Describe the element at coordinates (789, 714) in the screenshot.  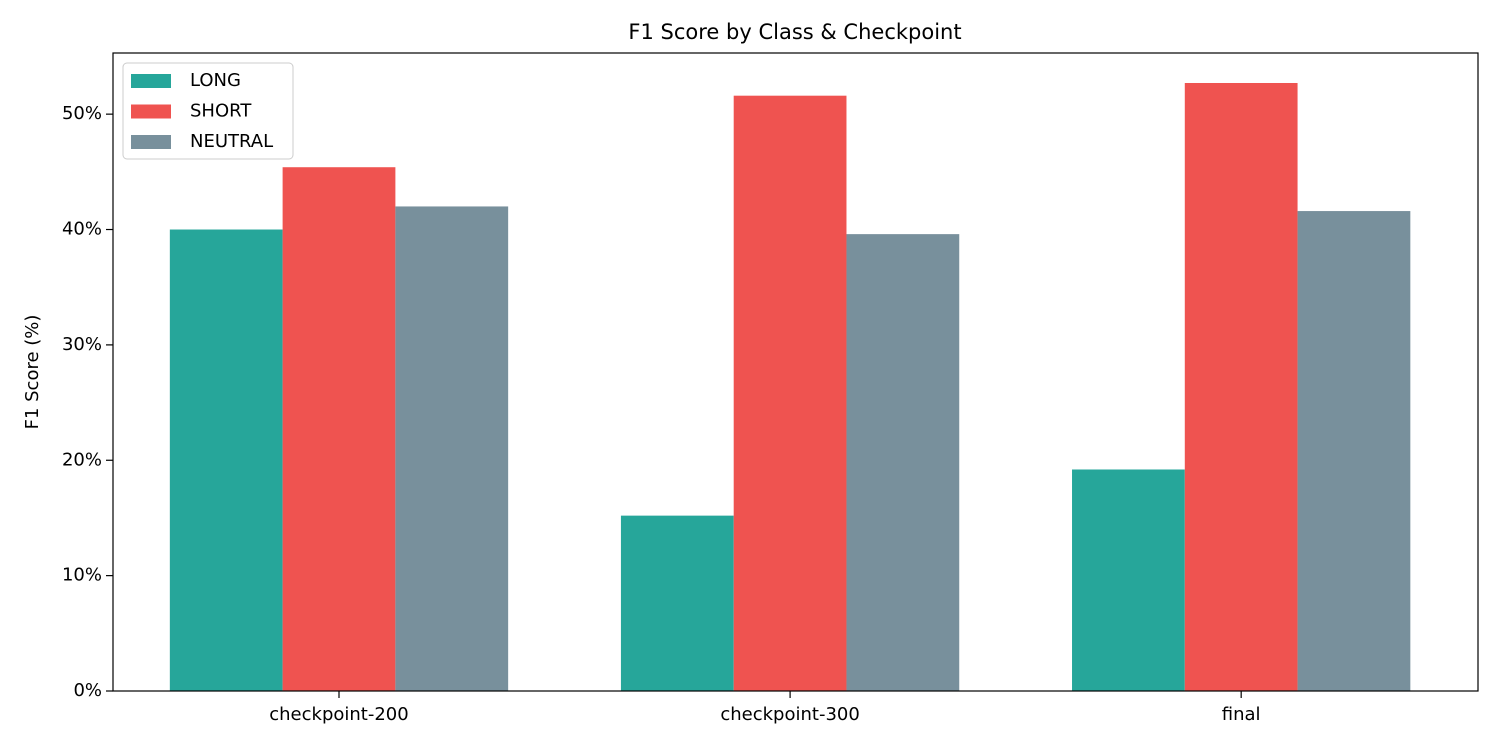
I see `x-tick-label: checkpoint-300` at that location.